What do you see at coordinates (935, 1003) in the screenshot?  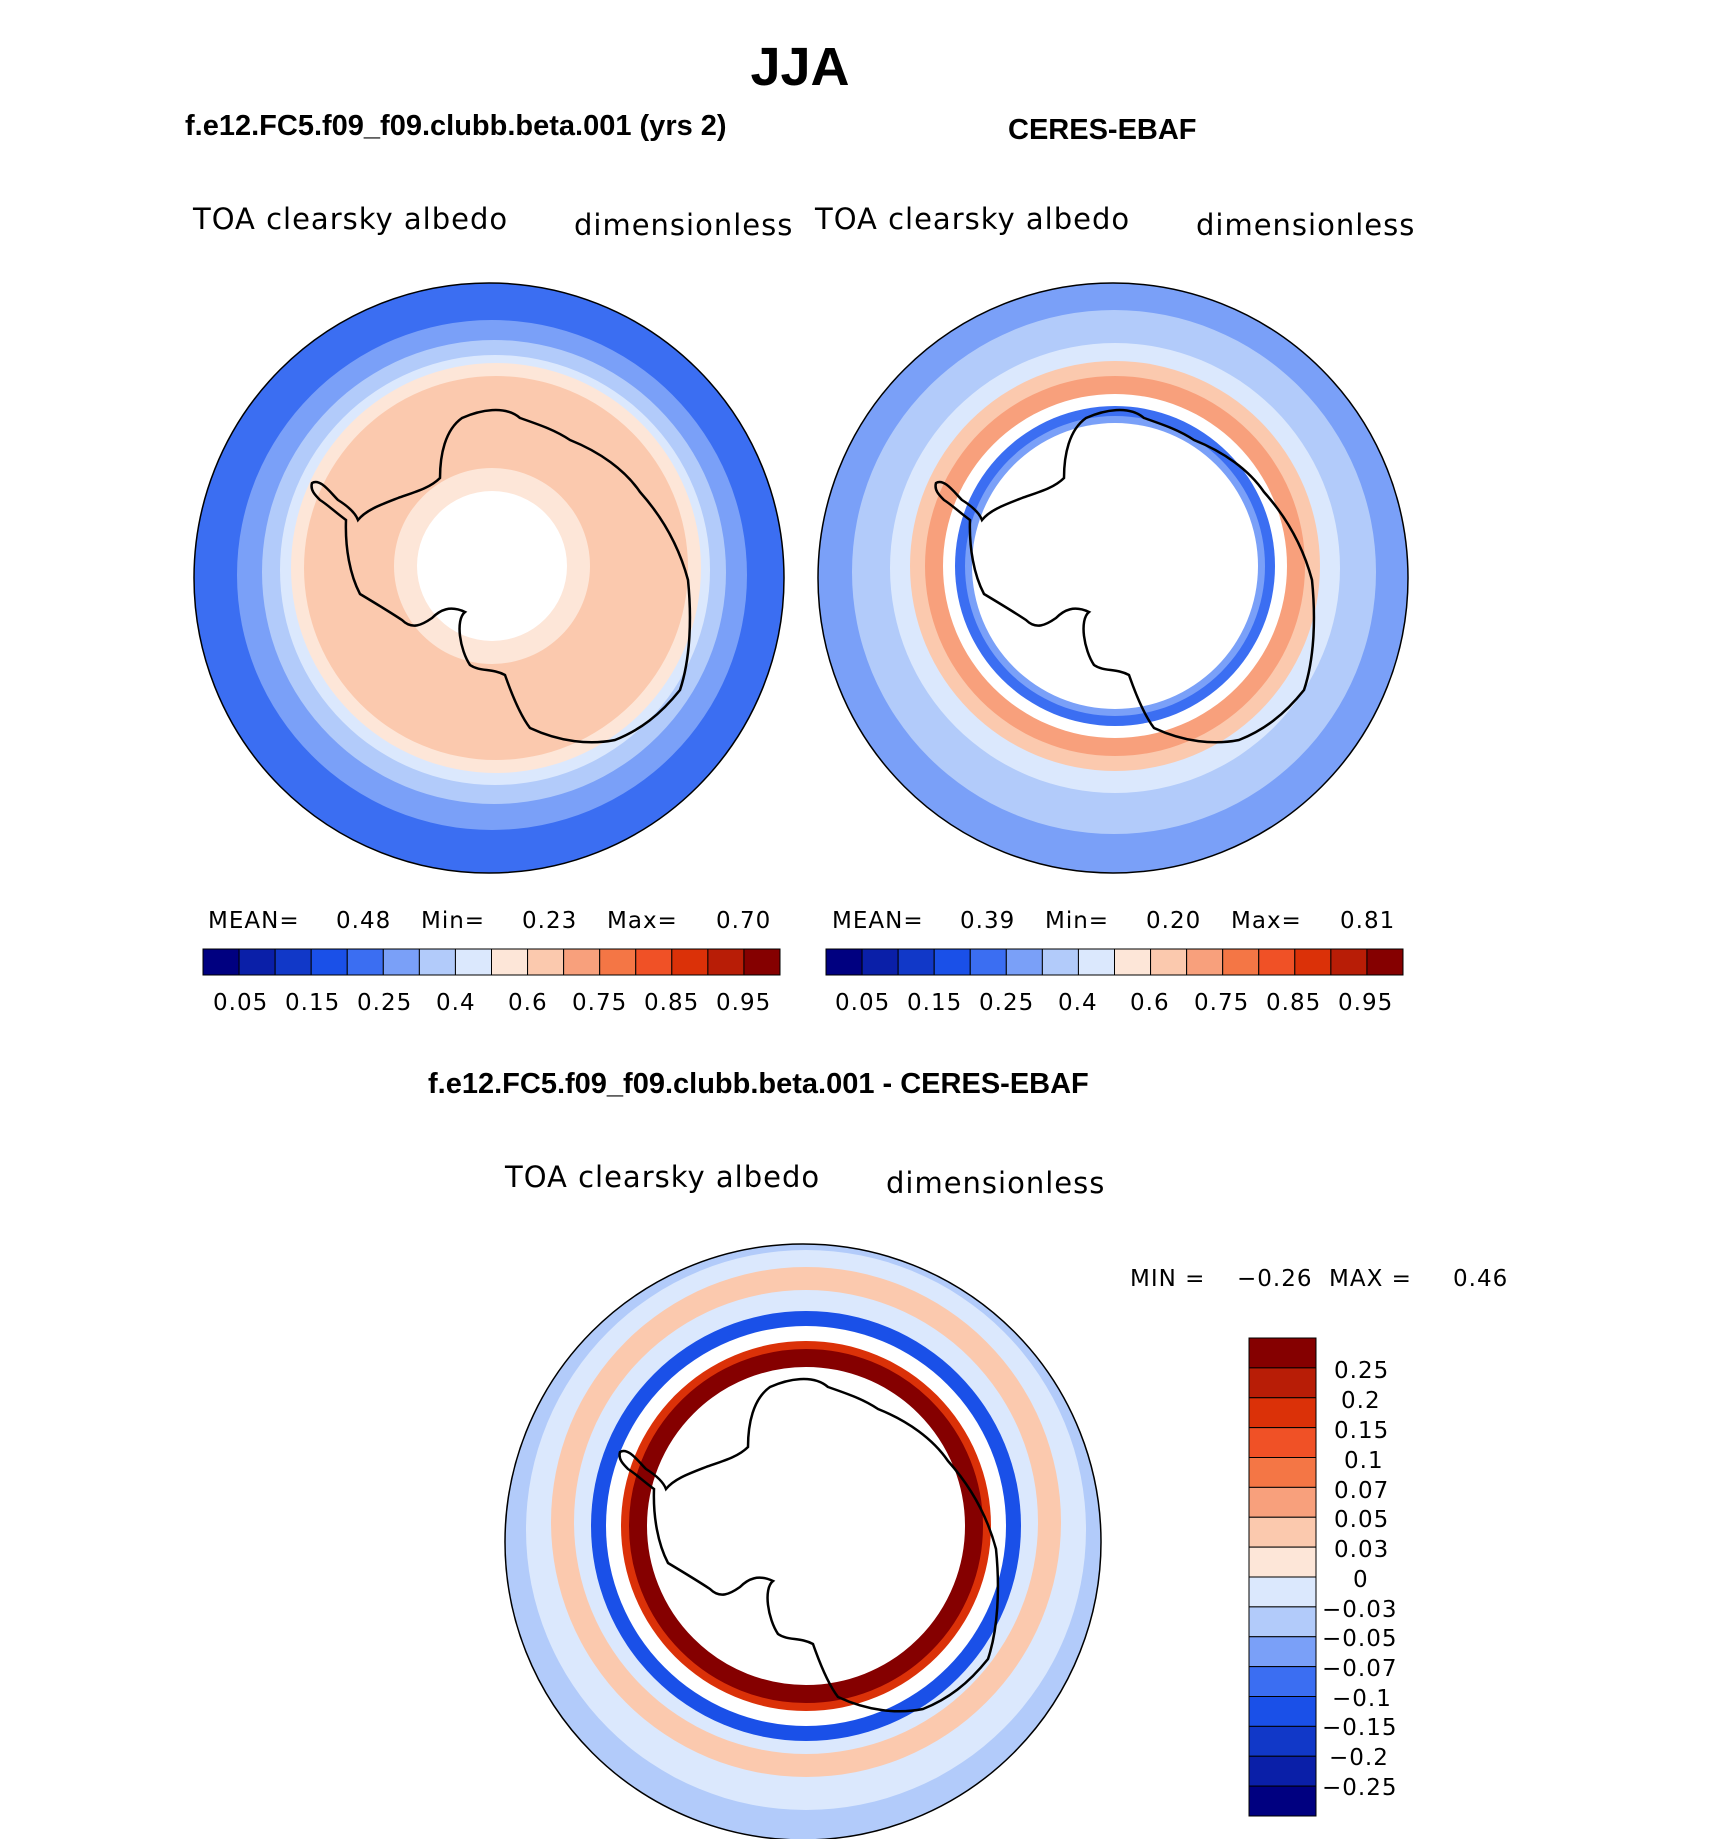 I see `cb2-tick: 0.15` at bounding box center [935, 1003].